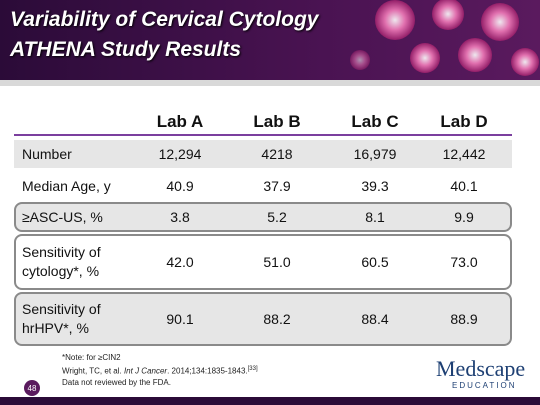  What do you see at coordinates (180, 319) in the screenshot?
I see `cell: 90.1` at bounding box center [180, 319].